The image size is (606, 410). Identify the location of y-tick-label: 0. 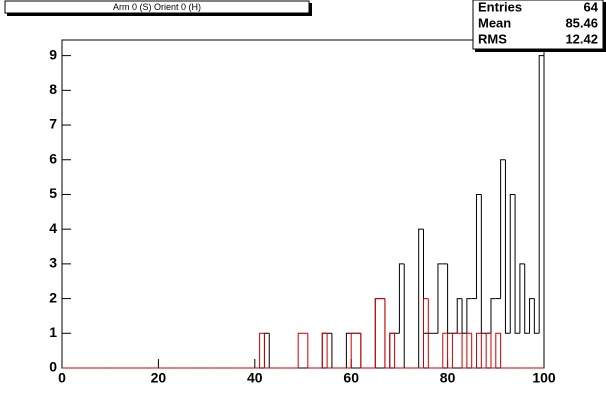
(53, 367).